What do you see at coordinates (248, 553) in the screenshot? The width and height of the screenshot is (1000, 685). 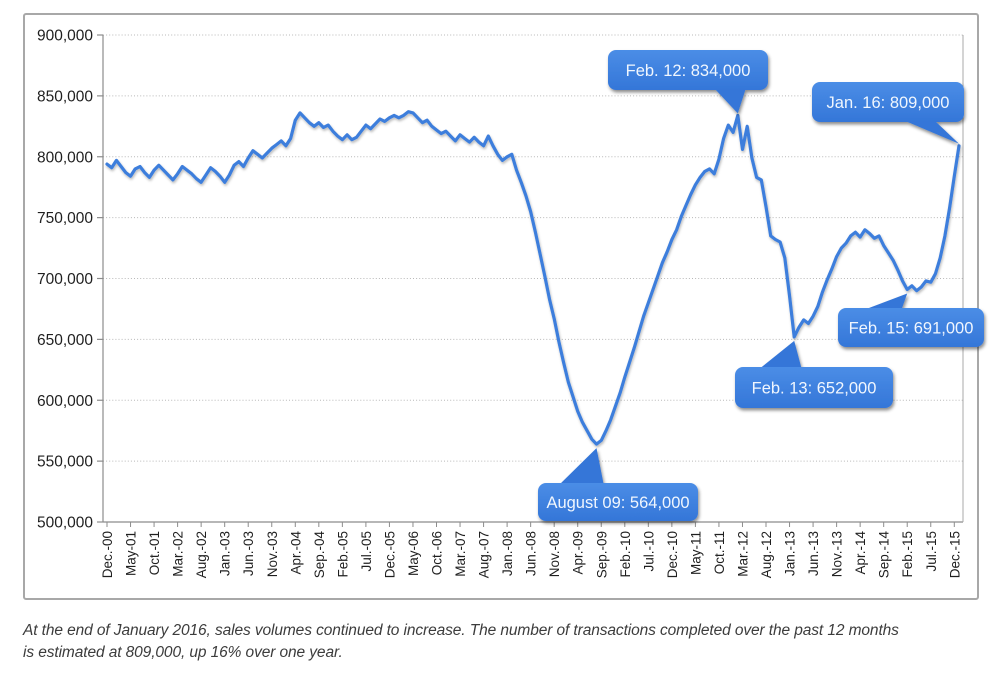 I see `x-tick-label: Jun.-03` at bounding box center [248, 553].